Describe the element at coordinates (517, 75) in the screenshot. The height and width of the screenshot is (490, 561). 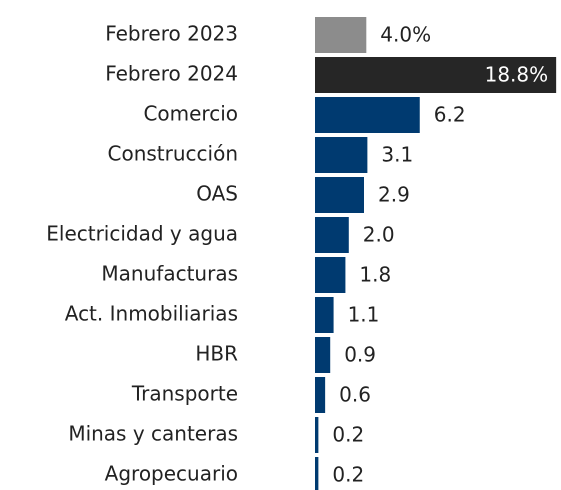
I see `value-label: 18.8%` at that location.